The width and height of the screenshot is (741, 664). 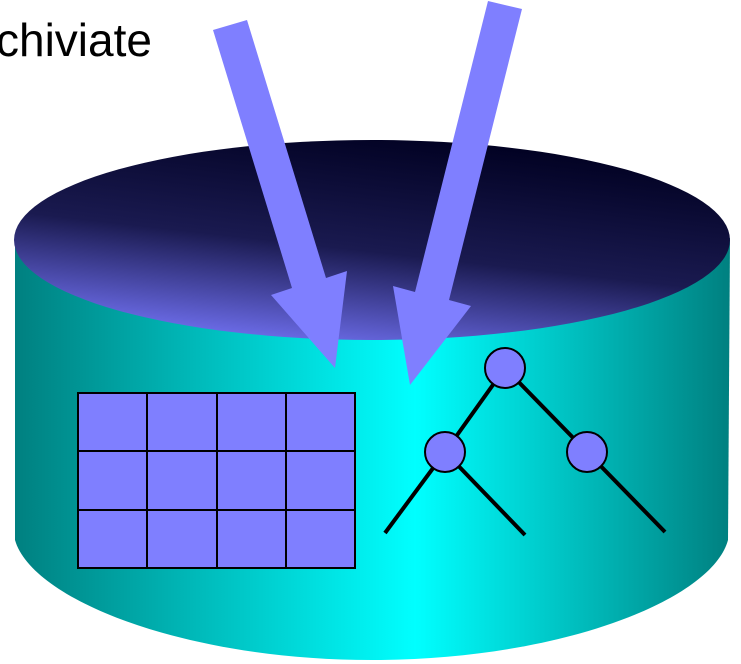 What do you see at coordinates (216, 480) in the screenshot?
I see `table-grid` at bounding box center [216, 480].